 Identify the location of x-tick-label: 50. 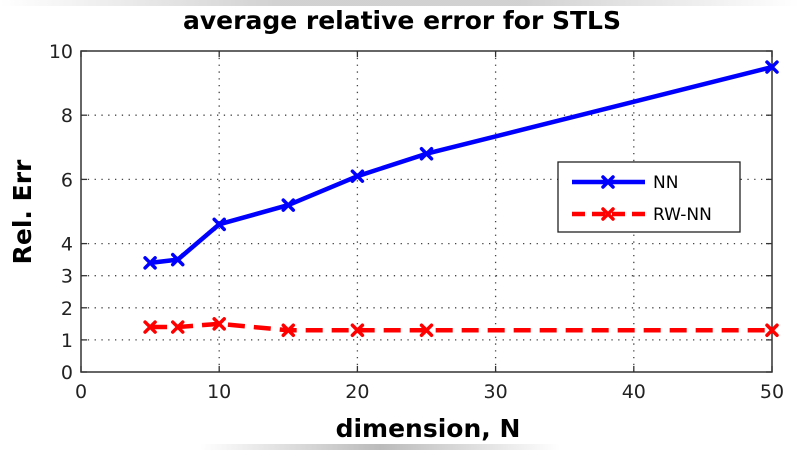
(772, 392).